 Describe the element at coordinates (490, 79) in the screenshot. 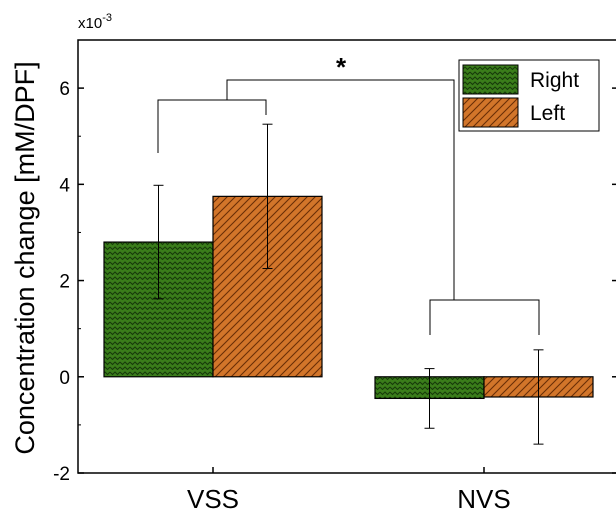

I see `legend-swatch-right` at that location.